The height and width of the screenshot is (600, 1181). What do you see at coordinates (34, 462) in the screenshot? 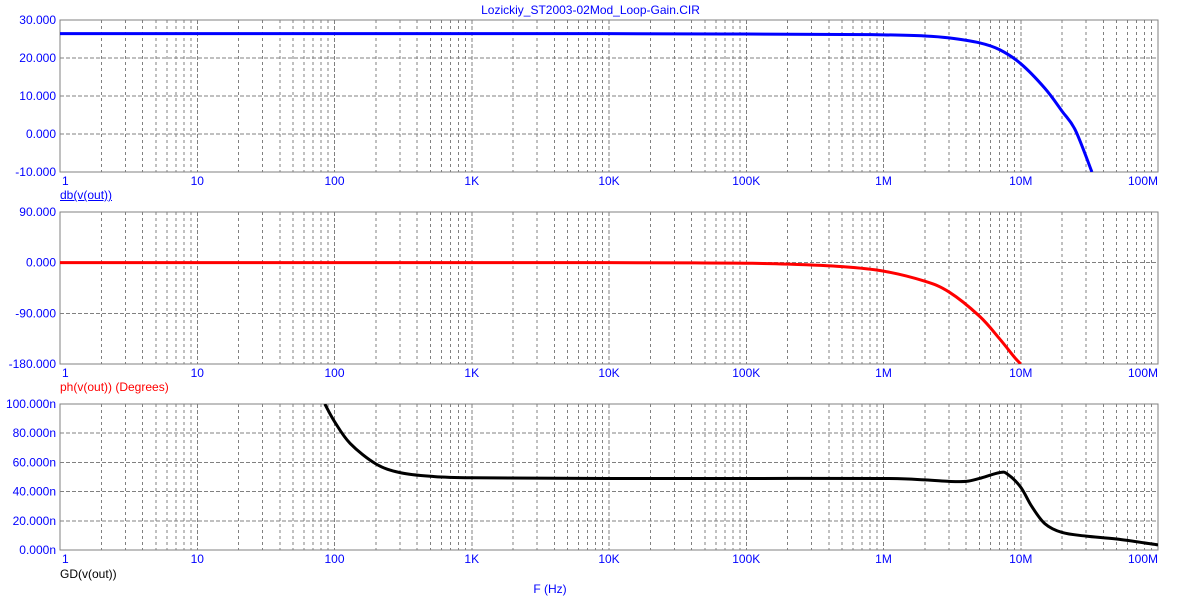
I see `y-tick-label: 60.000n` at bounding box center [34, 462].